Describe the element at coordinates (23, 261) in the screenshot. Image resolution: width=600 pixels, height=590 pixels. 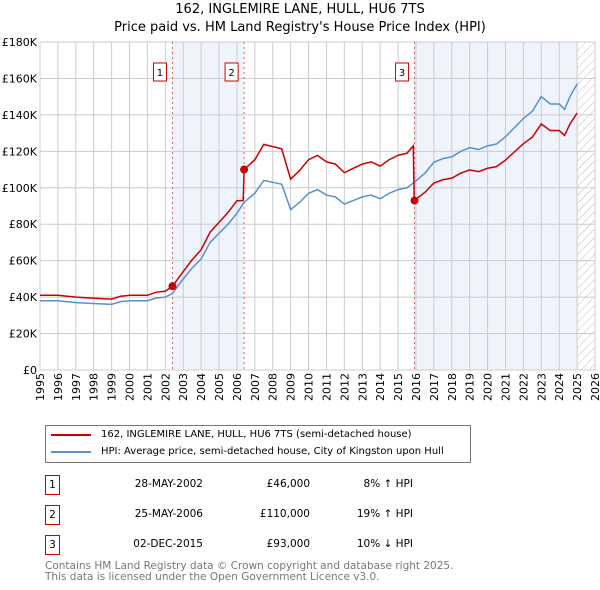
I see `y-tick-label: £60K` at that location.